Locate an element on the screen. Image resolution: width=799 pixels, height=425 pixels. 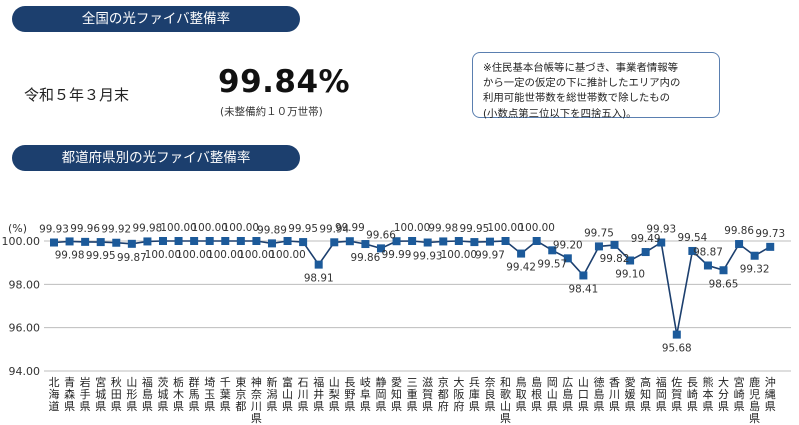
data-label: 99.92 is located at coordinates (116, 230).